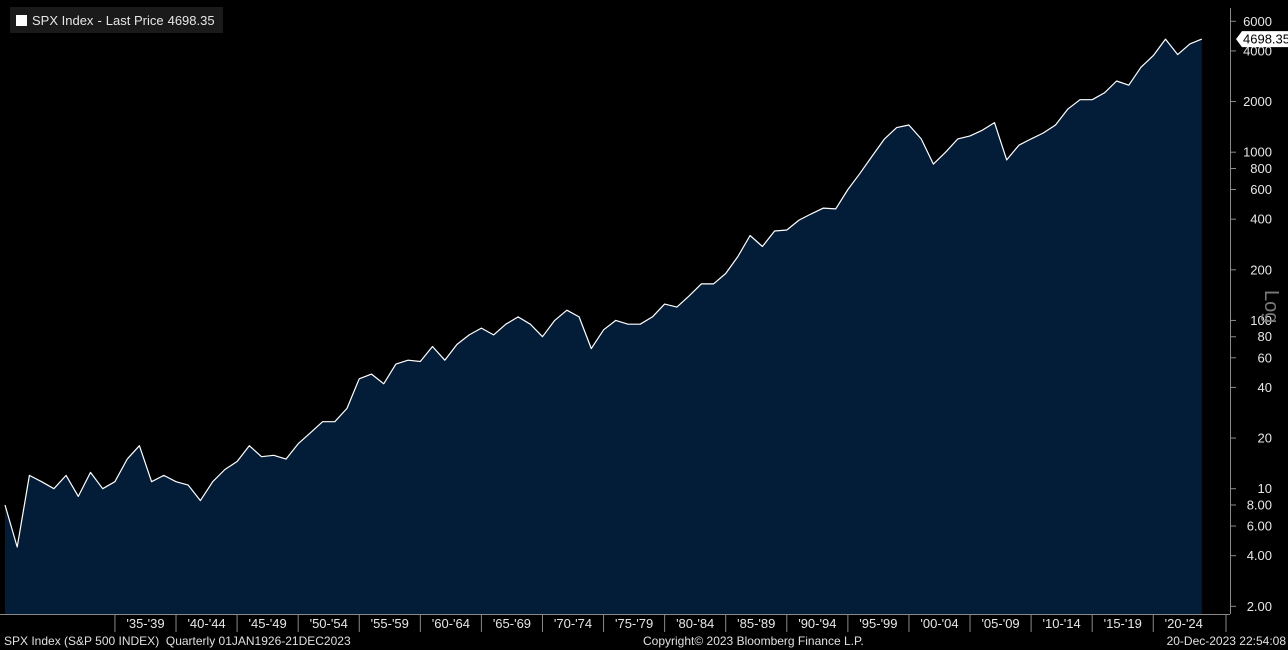 The width and height of the screenshot is (1288, 650). I want to click on x-tick-label: '85-'89, so click(756, 623).